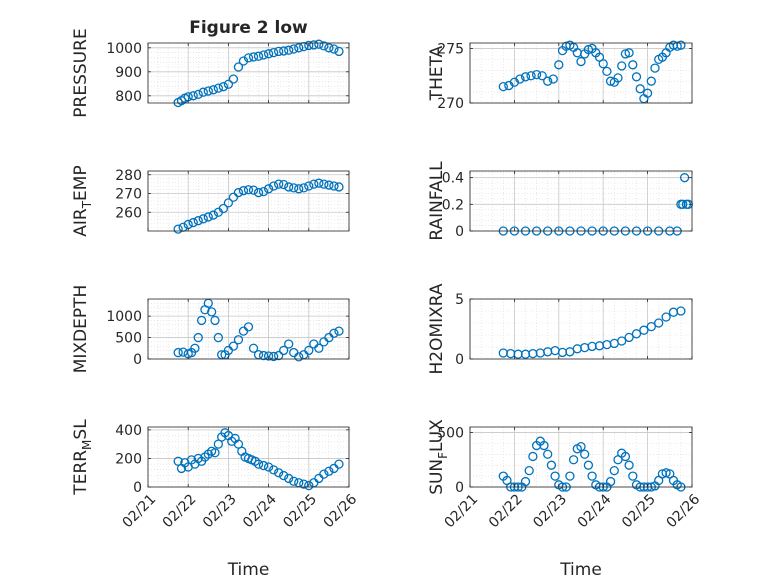 Image resolution: width=778 pixels, height=583 pixels. I want to click on y-tick-label: 270, so click(450, 104).